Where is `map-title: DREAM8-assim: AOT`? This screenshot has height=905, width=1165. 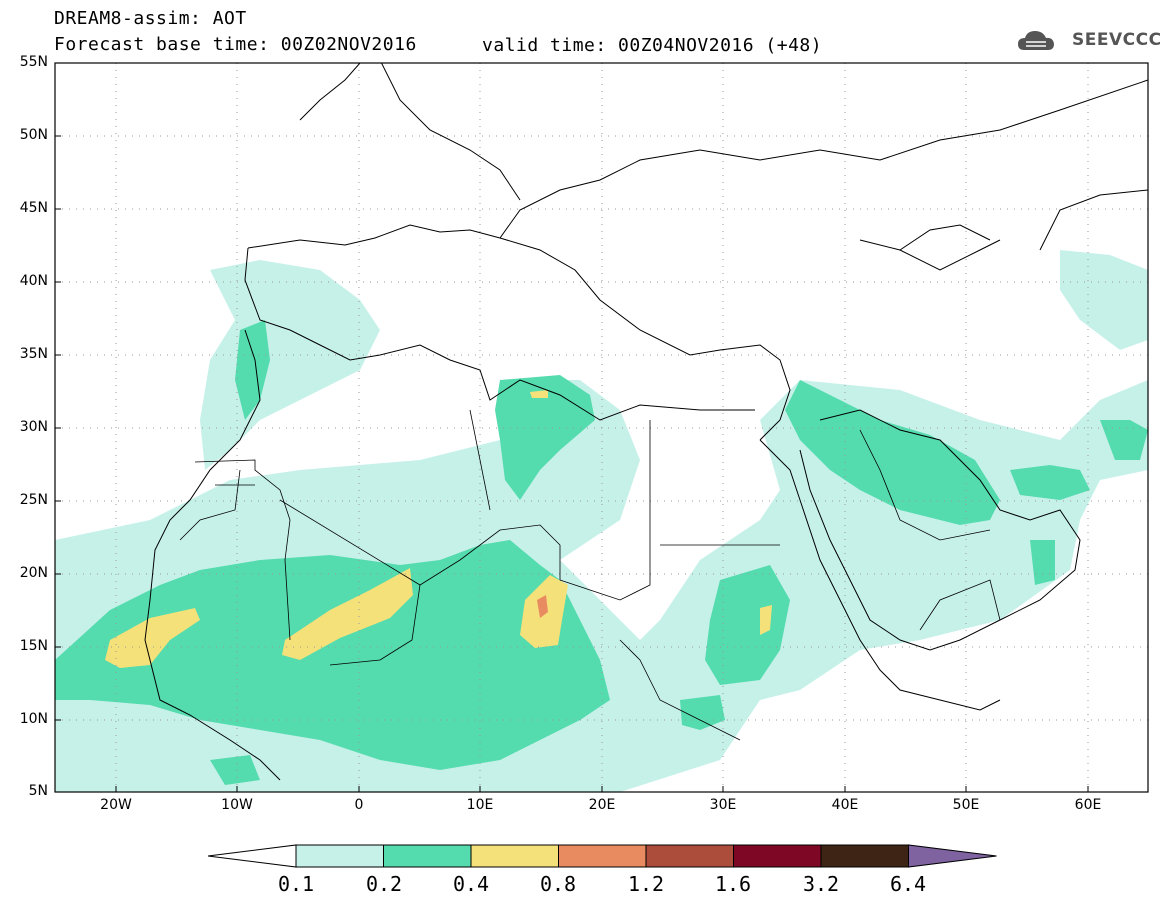
map-title: DREAM8-assim: AOT is located at coordinates (150, 18).